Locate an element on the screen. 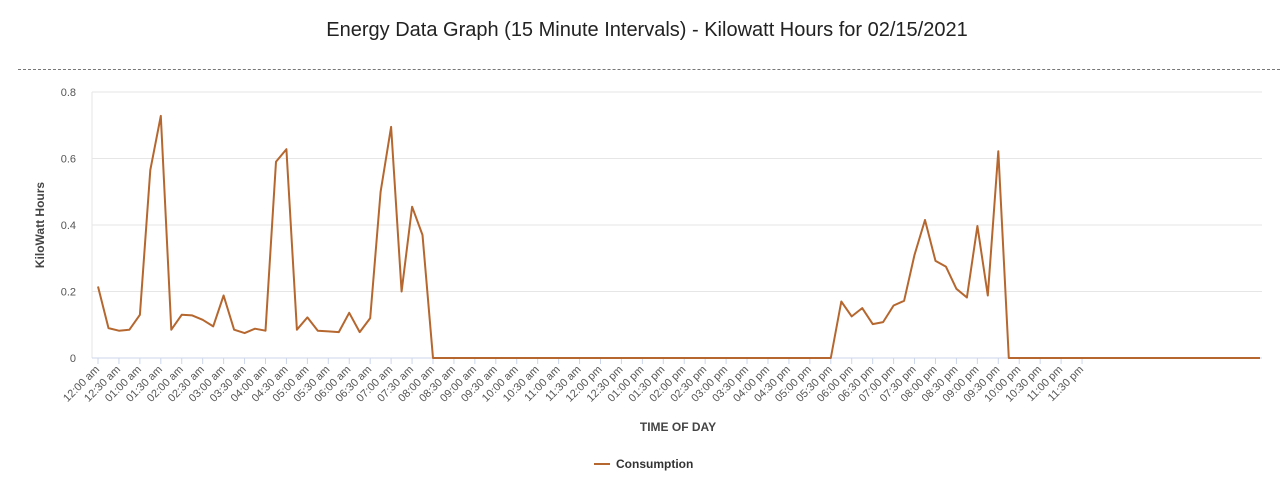  y-tick-label: 0.8 is located at coordinates (68, 93).